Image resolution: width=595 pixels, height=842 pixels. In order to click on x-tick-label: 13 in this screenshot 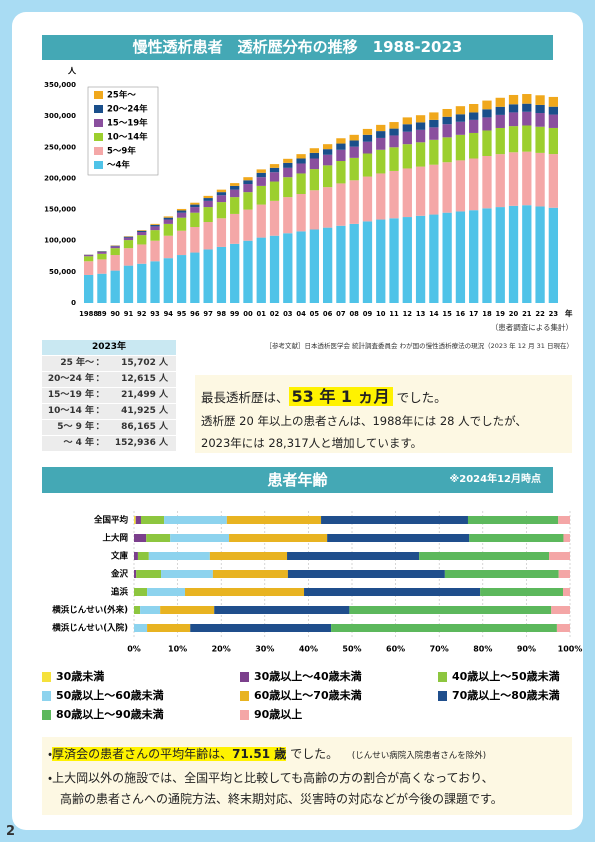, I will do `click(421, 314)`.